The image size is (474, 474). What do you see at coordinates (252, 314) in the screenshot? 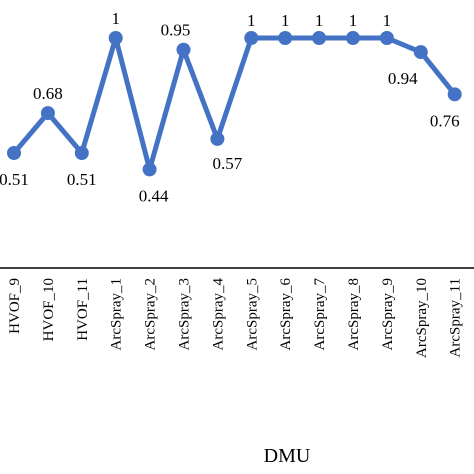
I see `x-tick-label: ArcSpray_5` at bounding box center [252, 314].